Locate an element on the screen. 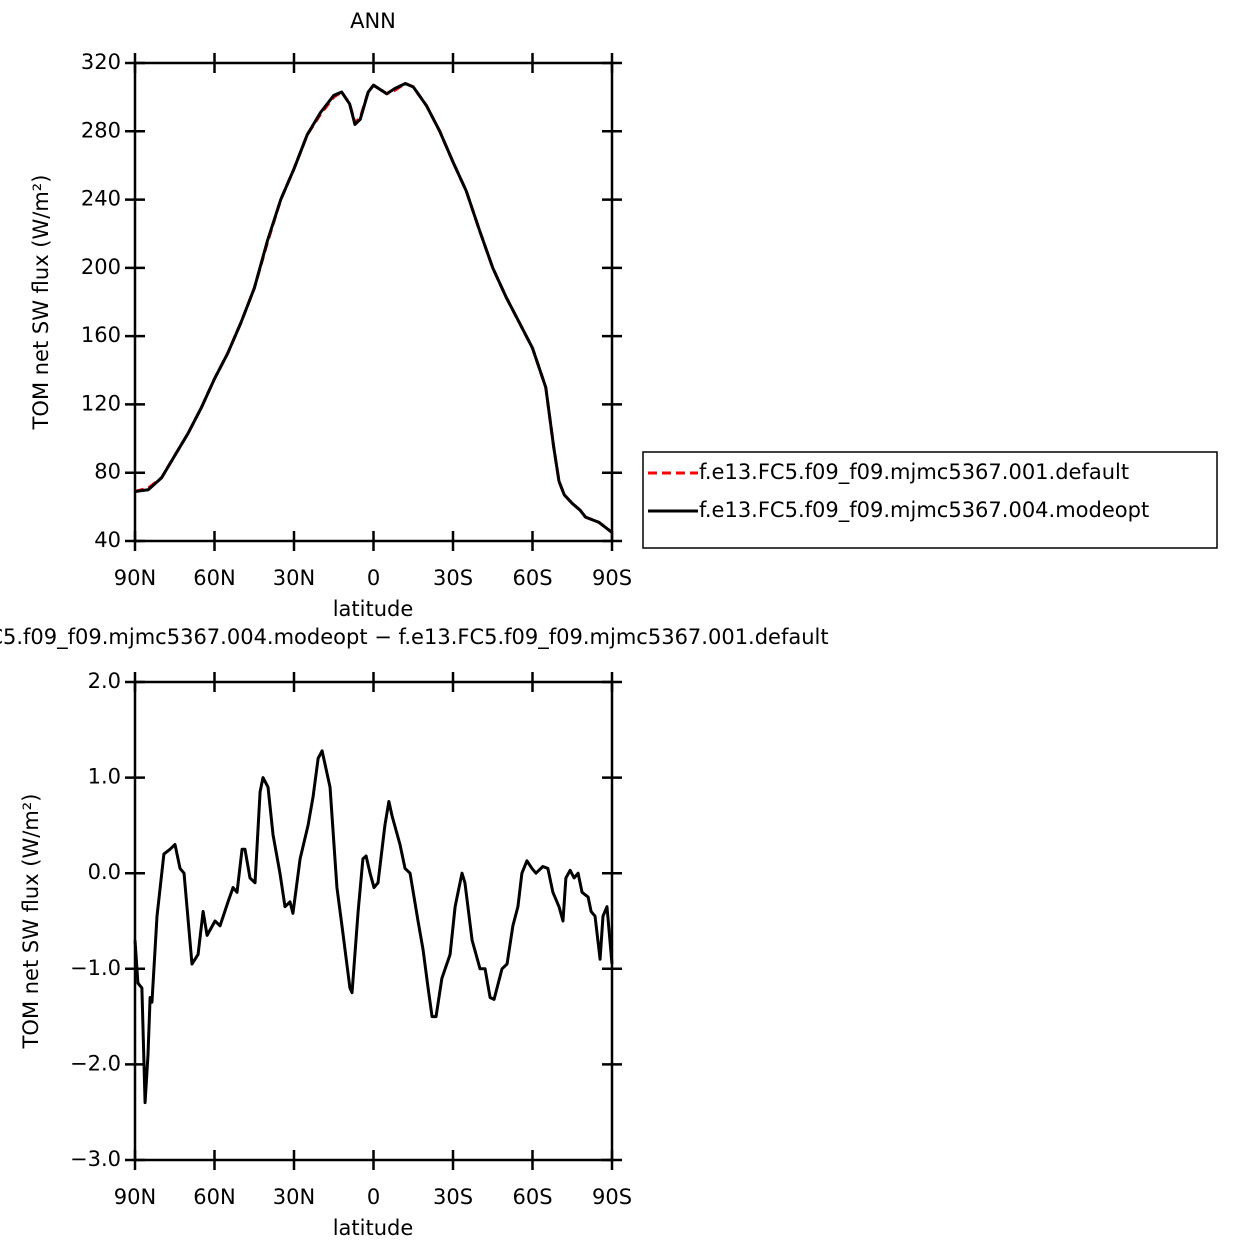 The width and height of the screenshot is (1247, 1247). y-tick-label: −1.0 is located at coordinates (95, 968).